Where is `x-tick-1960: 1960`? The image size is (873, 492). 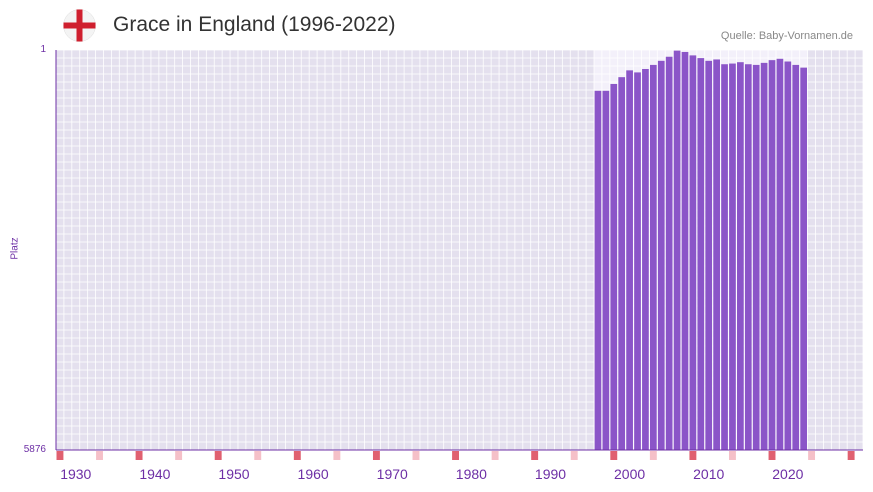
x-tick-1960: 1960 is located at coordinates (313, 474).